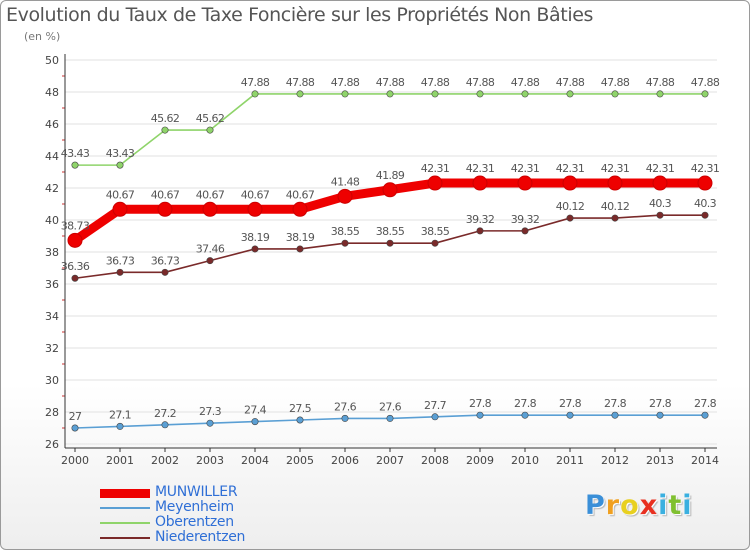 This screenshot has height=550, width=750. I want to click on data-label: 27.5, so click(300, 408).